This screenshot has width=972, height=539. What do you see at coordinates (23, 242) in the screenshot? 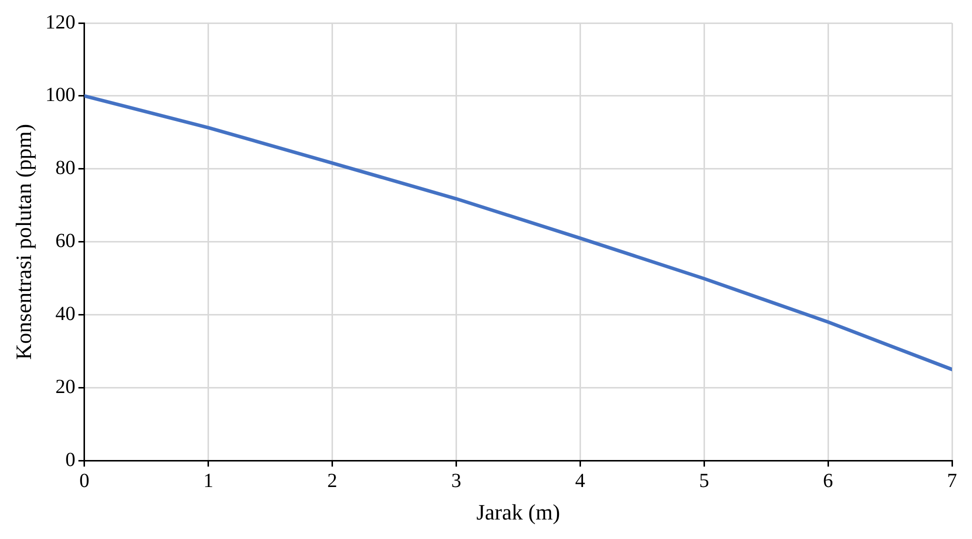
I see `y-axis-title: Konsentrasi polutan (ppm)` at bounding box center [23, 242].